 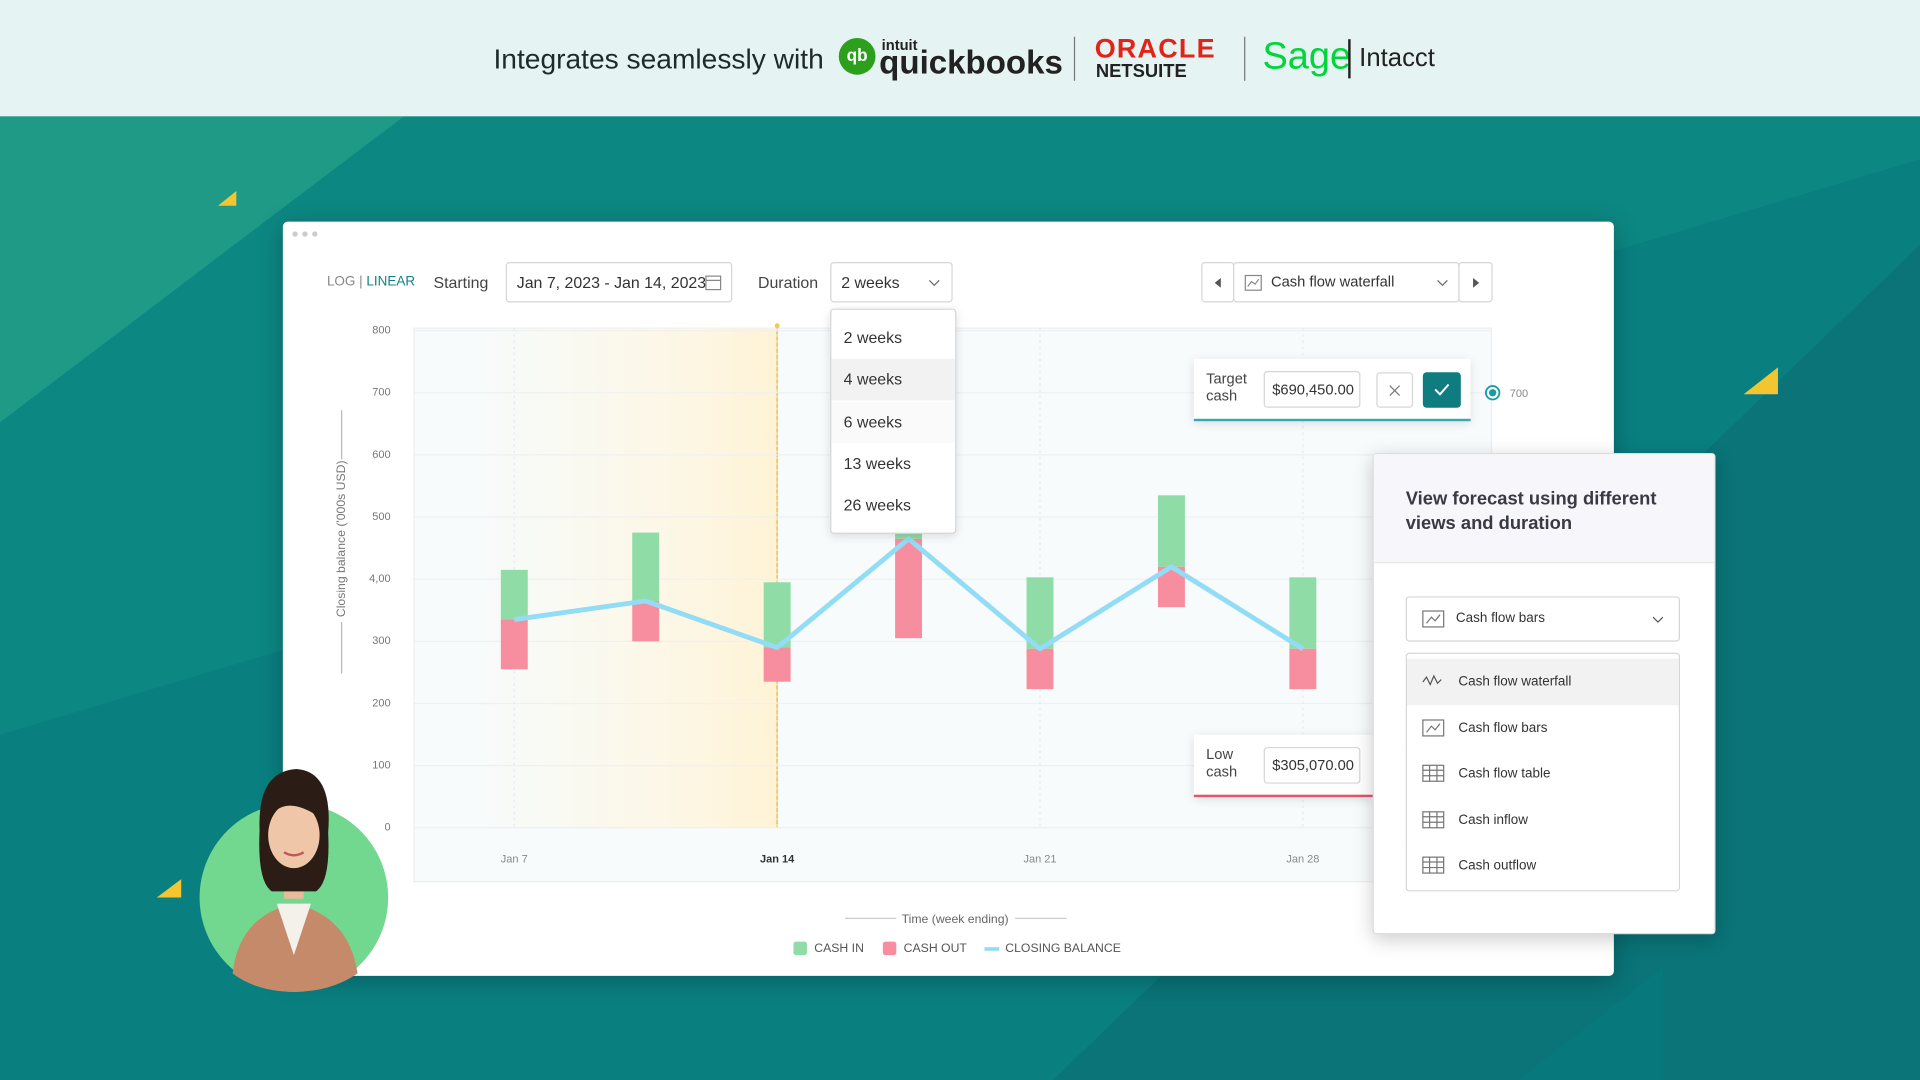 I want to click on legend-label: CLOSING BALANCE, so click(x=1063, y=948).